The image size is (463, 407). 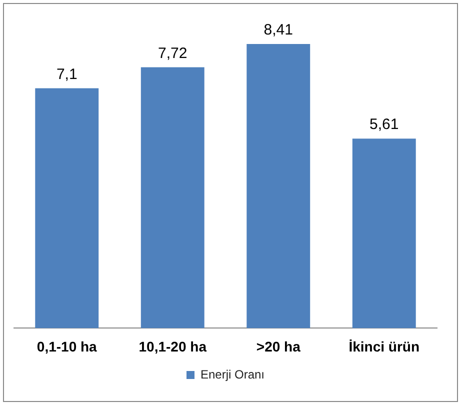 I want to click on data-label: 5,61, so click(x=384, y=125).